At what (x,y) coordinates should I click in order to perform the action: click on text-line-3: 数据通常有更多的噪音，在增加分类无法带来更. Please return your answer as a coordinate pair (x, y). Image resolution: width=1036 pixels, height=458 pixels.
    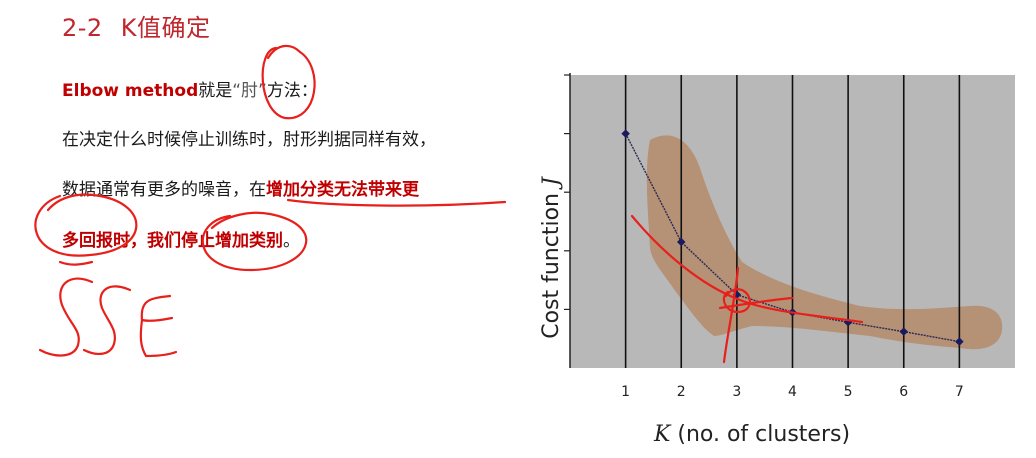
    Looking at the image, I should click on (240, 187).